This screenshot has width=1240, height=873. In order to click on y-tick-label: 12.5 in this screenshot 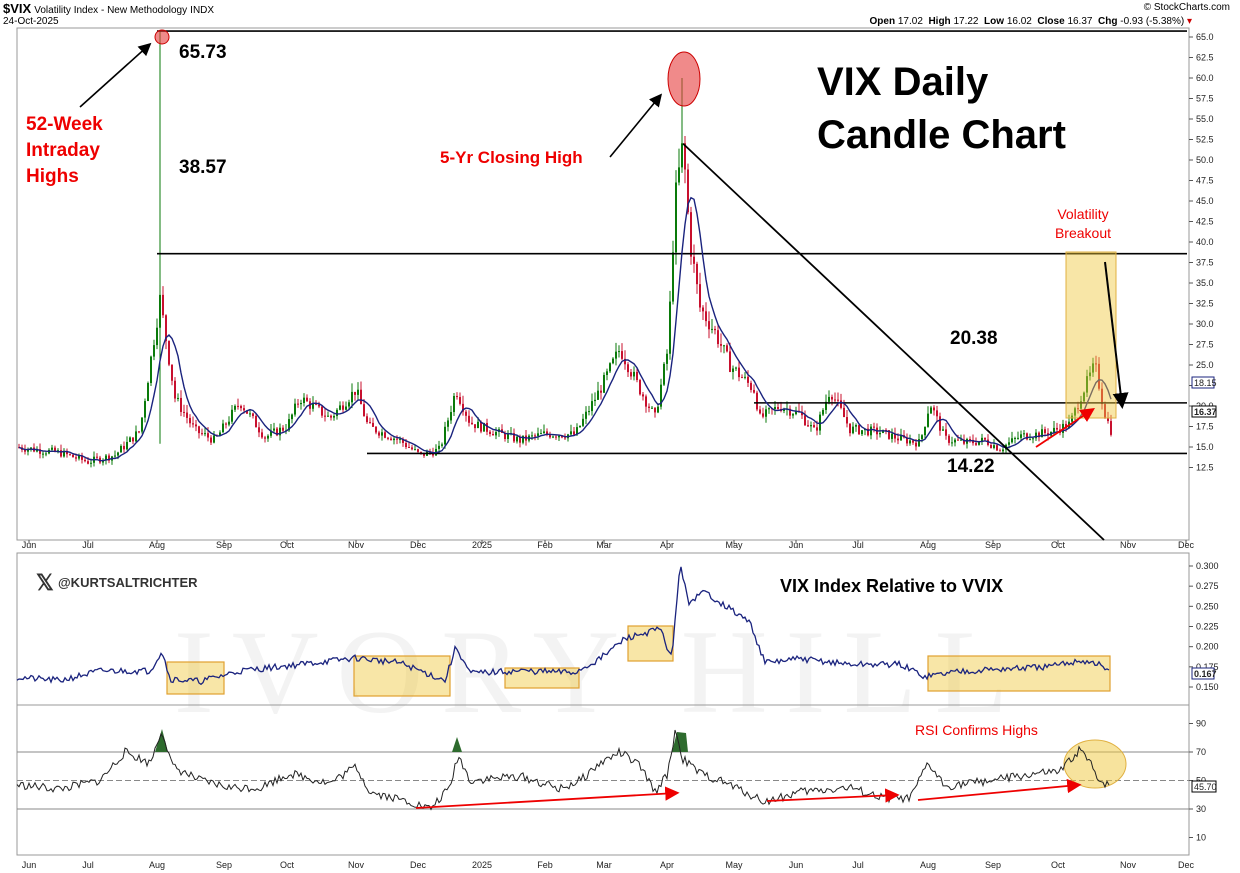, I will do `click(1205, 468)`.